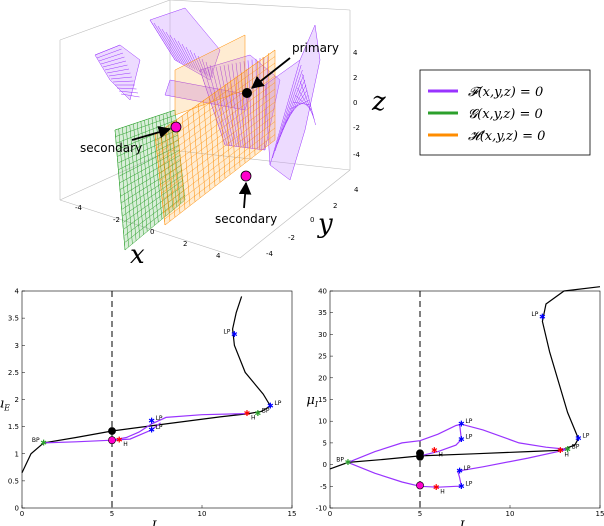 Image resolution: width=604 pixels, height=526 pixels. What do you see at coordinates (5, 405) in the screenshot?
I see `y-axis-label: μE` at bounding box center [5, 405].